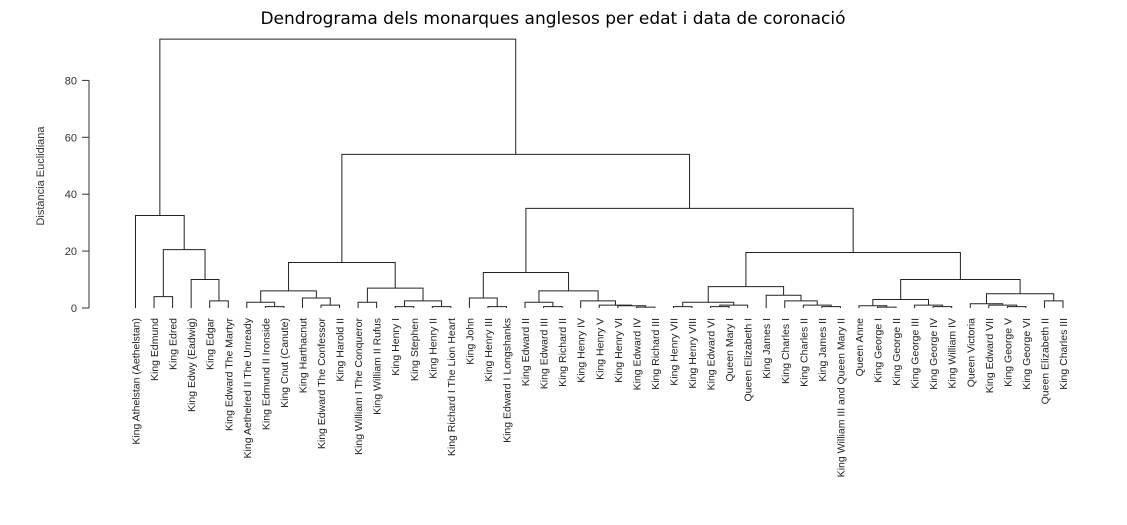 The image size is (1127, 525). What do you see at coordinates (71, 81) in the screenshot?
I see `y-tick-label: 80` at bounding box center [71, 81].